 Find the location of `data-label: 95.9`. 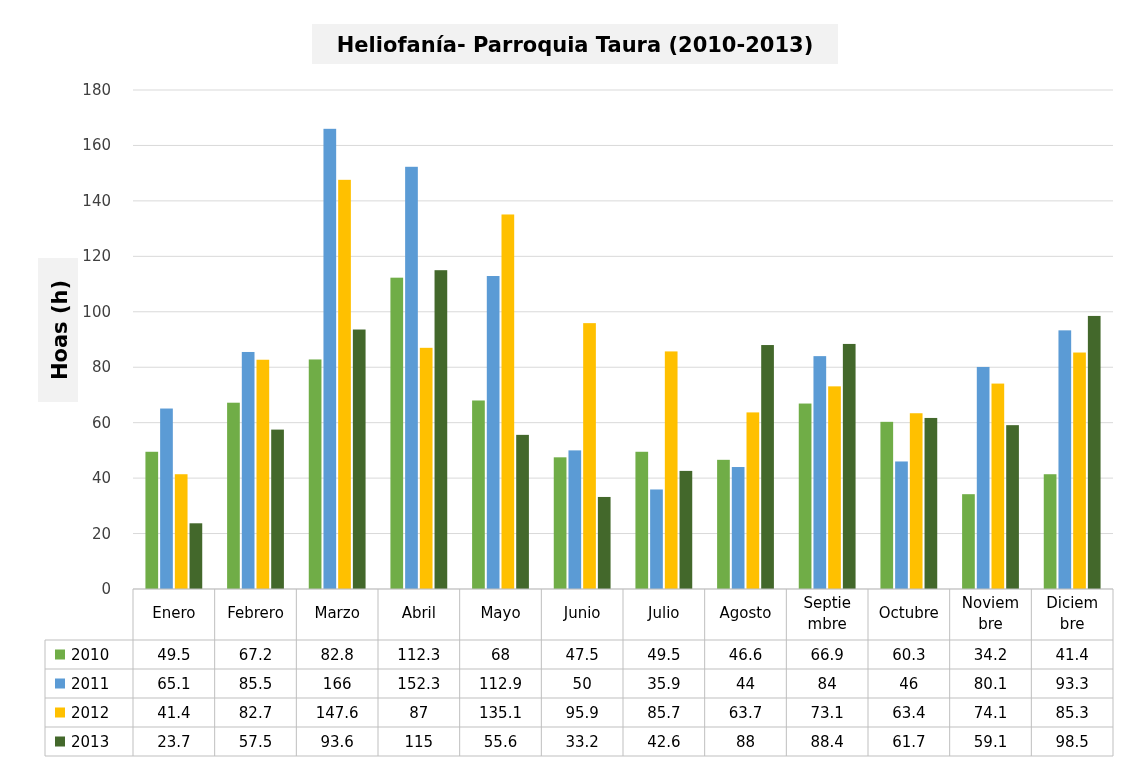

data-label: 95.9 is located at coordinates (582, 712).